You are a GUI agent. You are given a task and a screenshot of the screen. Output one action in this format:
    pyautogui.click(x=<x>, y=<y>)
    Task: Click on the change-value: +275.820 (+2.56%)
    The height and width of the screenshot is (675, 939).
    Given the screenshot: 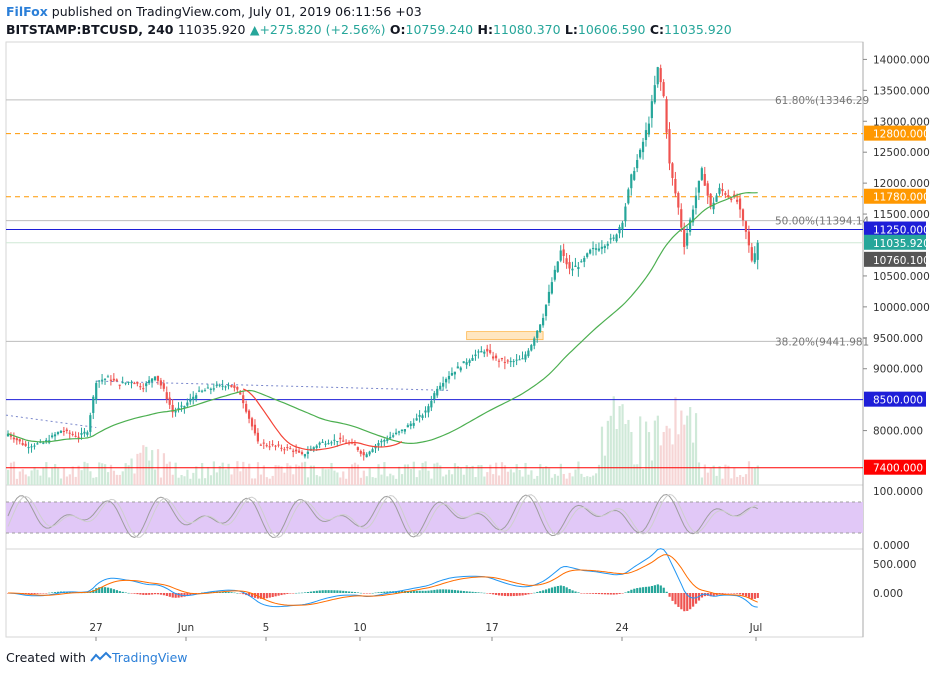 What is the action you would take?
    pyautogui.click(x=322, y=29)
    